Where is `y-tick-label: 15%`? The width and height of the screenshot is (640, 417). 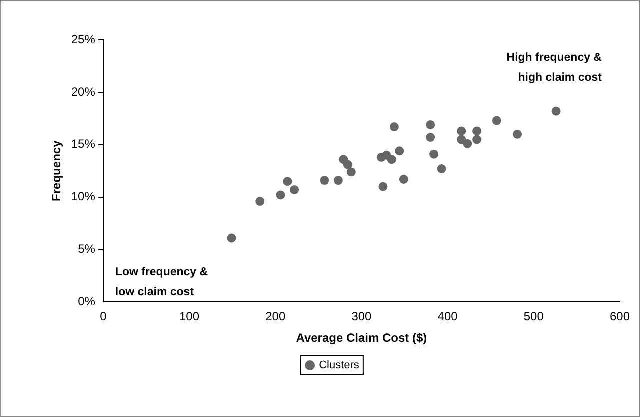 y-tick-label: 15% is located at coordinates (83, 144).